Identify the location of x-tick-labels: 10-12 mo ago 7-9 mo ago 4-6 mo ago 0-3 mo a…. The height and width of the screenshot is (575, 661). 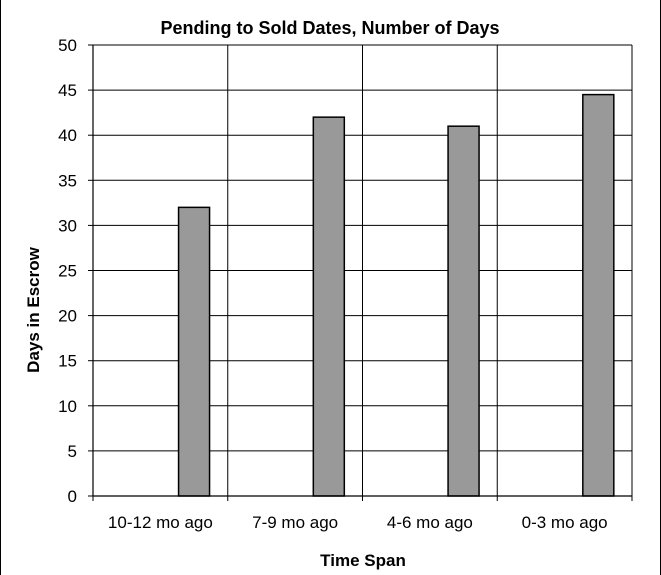
(358, 522).